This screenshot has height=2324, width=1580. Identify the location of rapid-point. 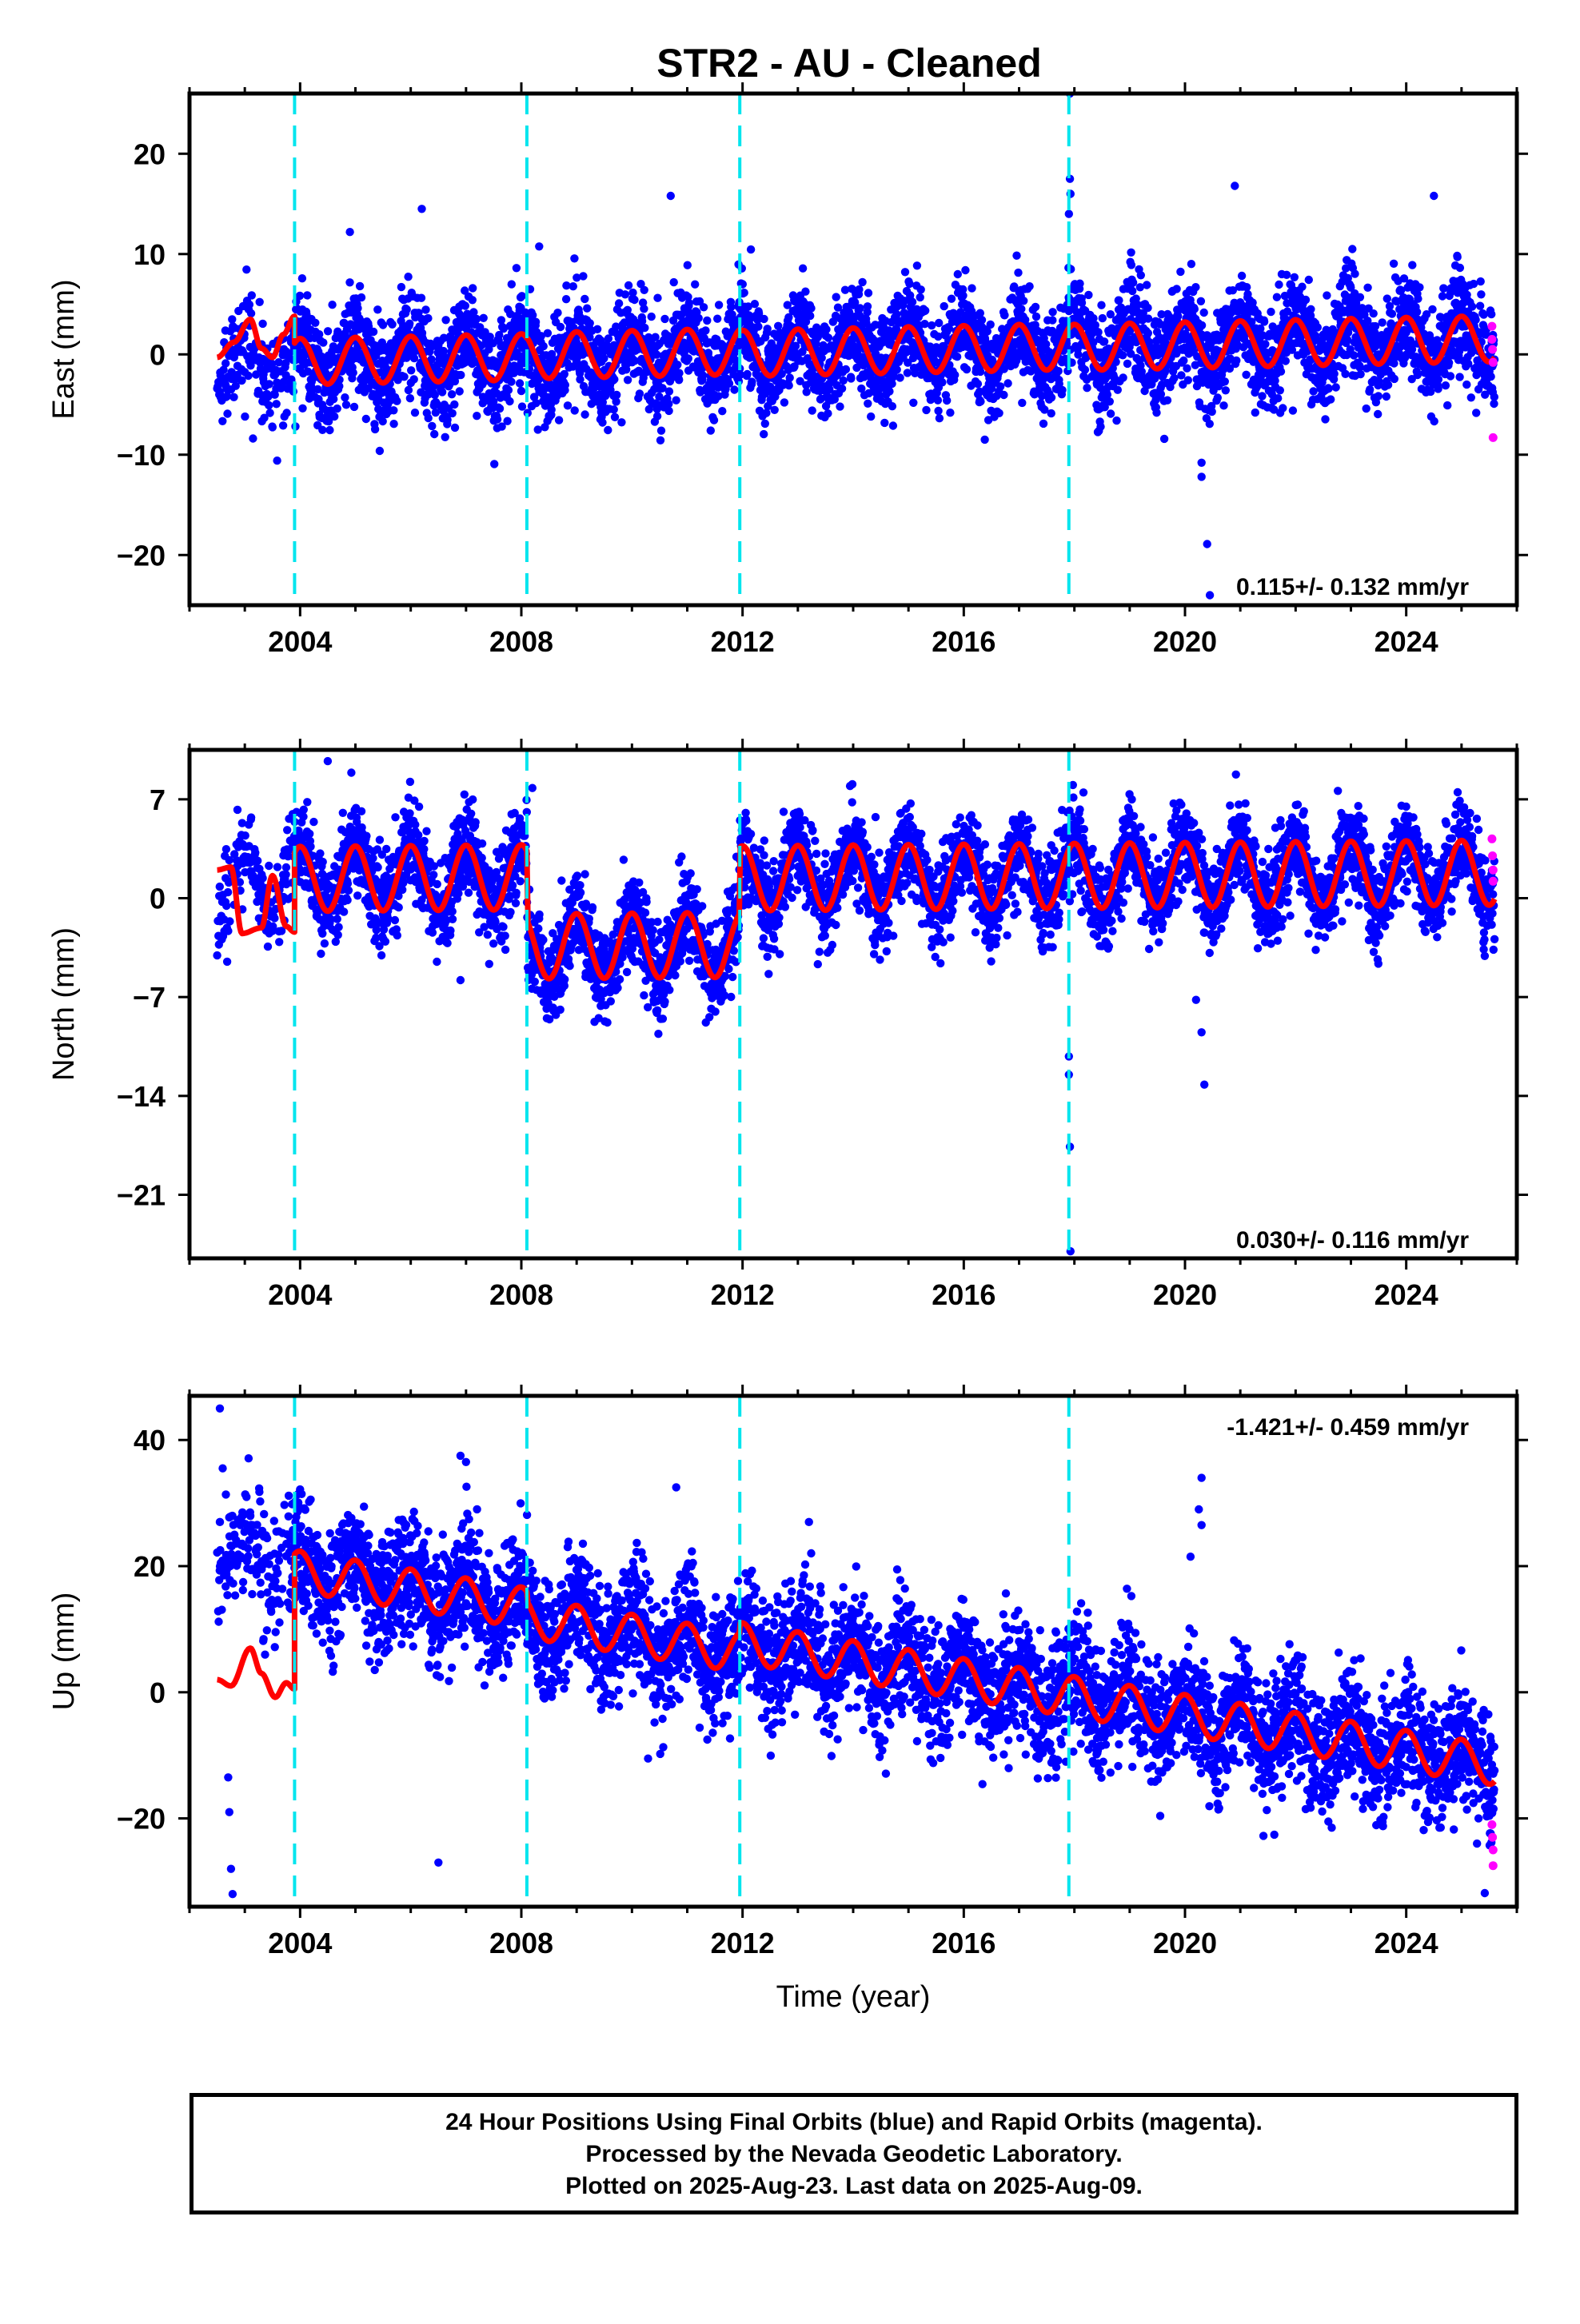
(1493, 349).